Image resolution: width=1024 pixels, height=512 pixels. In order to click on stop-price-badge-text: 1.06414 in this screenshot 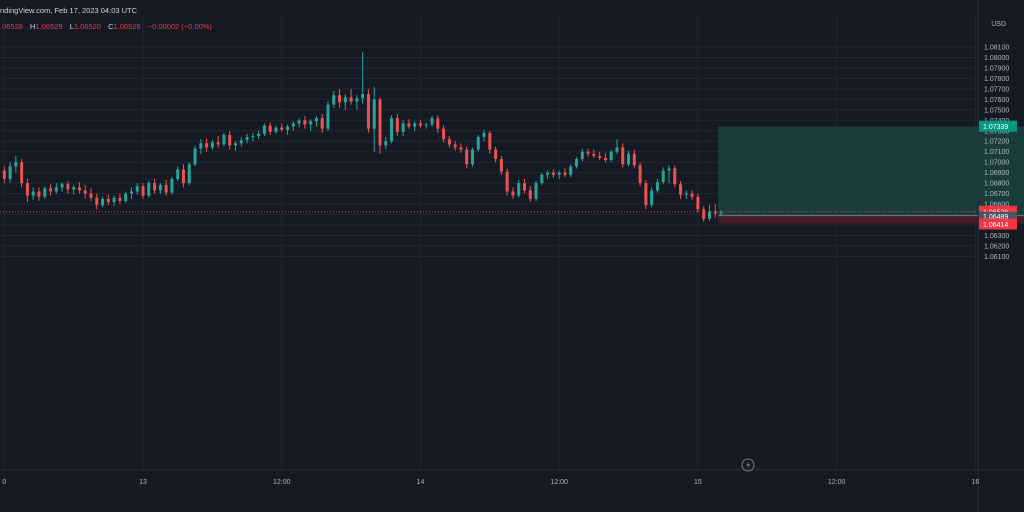, I will do `click(995, 225)`.